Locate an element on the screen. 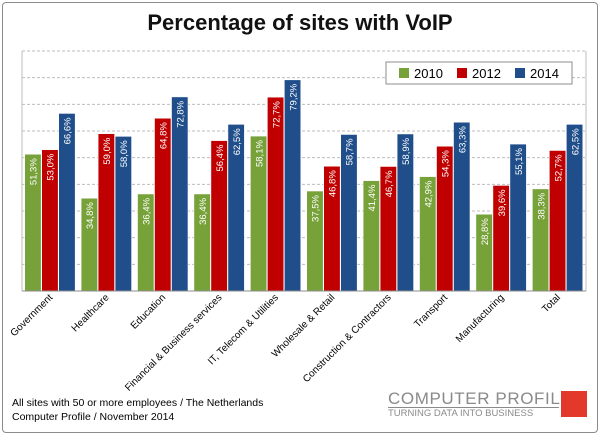  data-label: 66,6% is located at coordinates (68, 130).